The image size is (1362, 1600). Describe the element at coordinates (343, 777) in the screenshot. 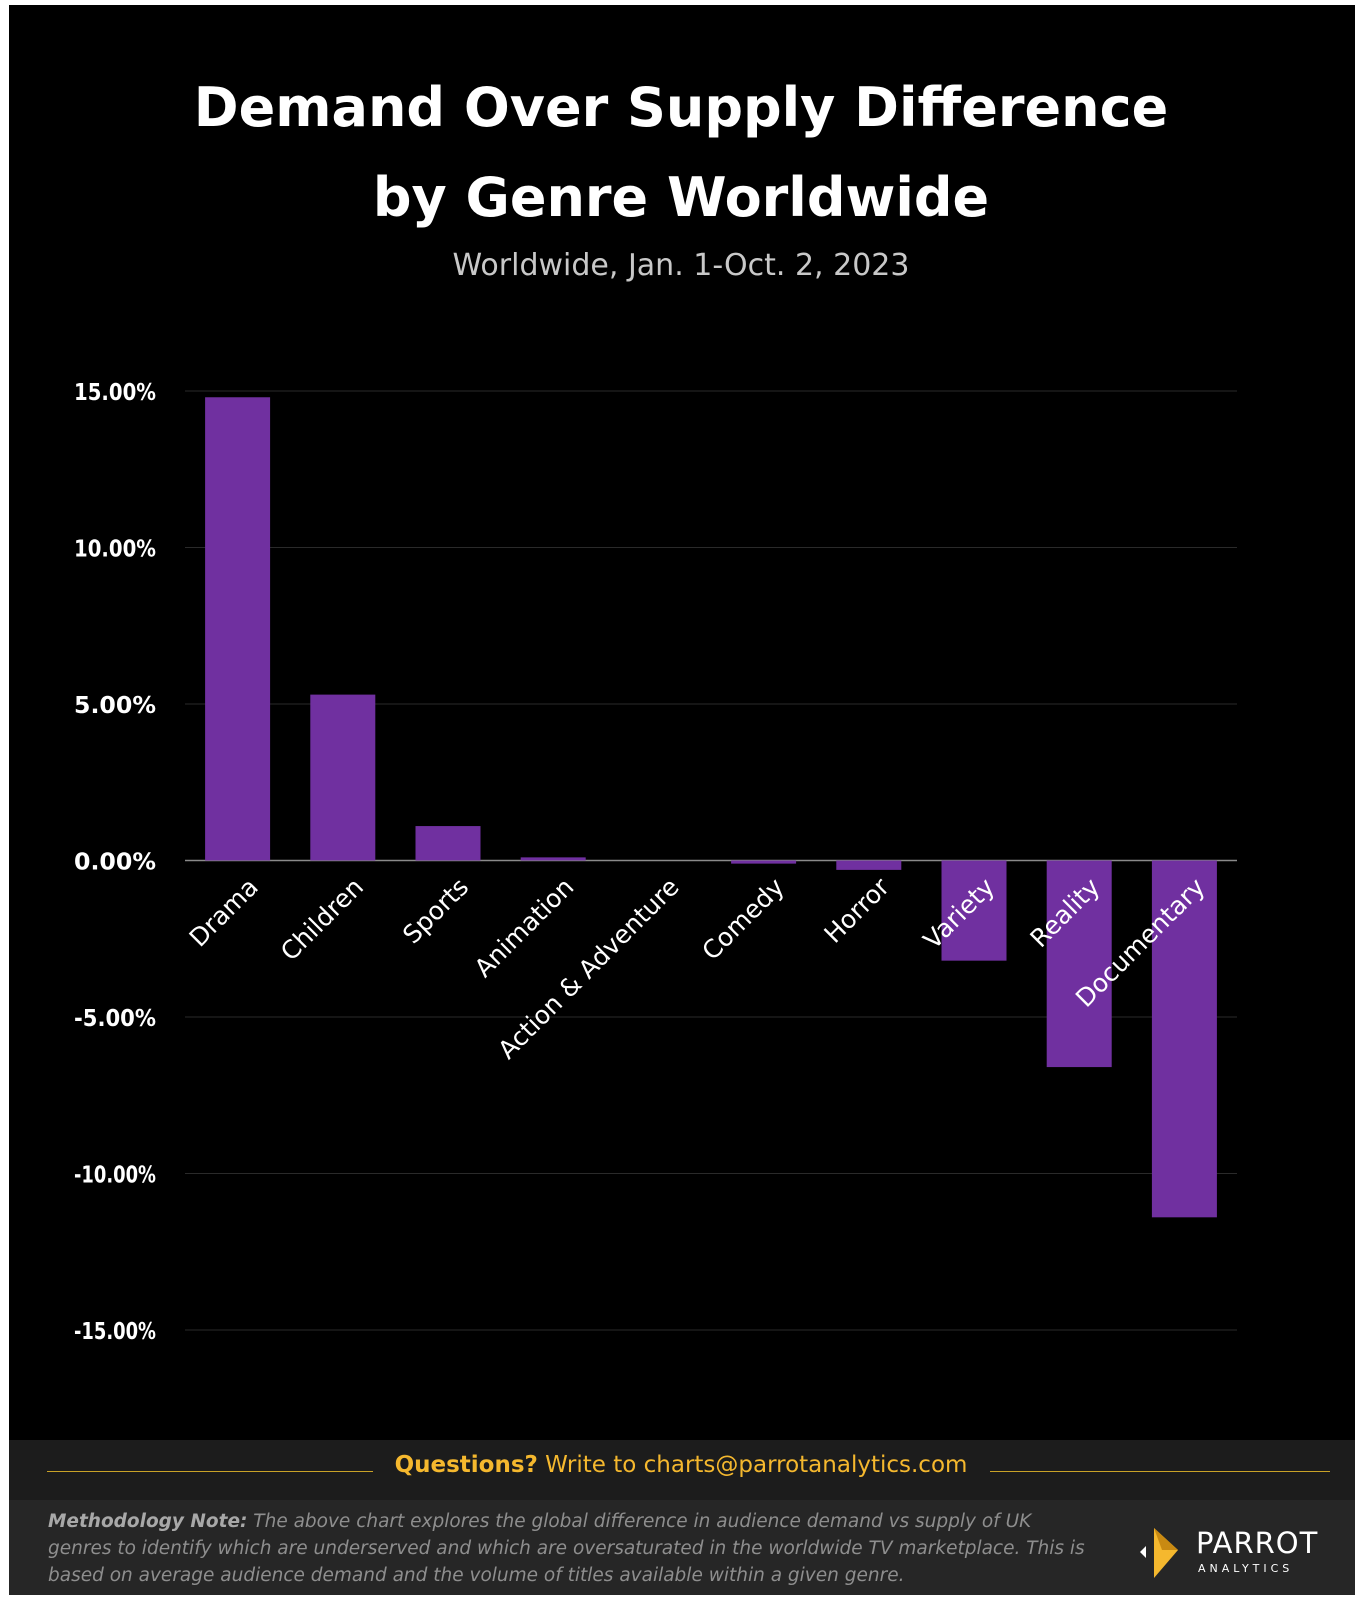

I see `bar-children` at that location.